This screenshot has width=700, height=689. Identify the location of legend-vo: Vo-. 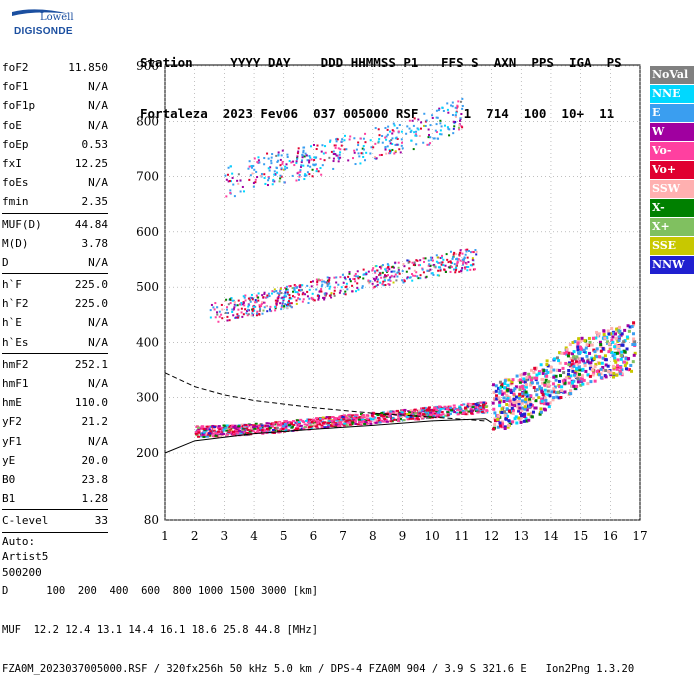
(672, 151).